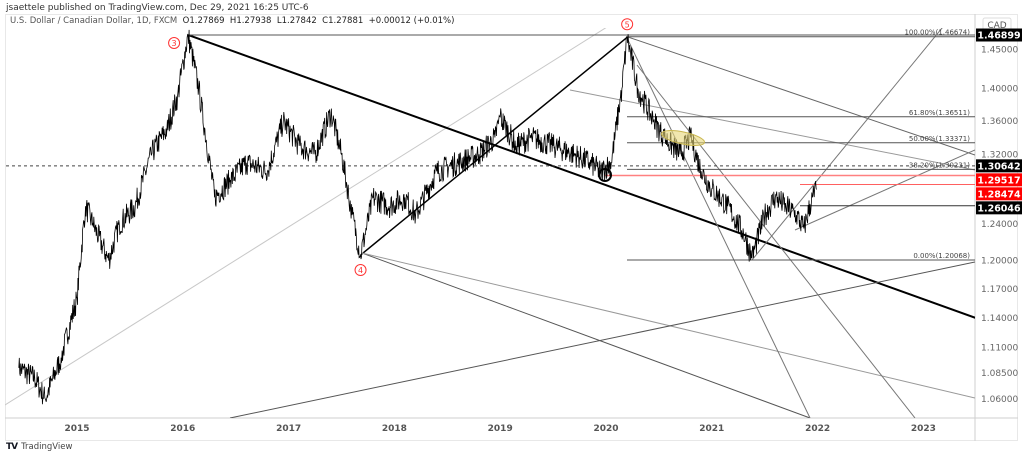 The height and width of the screenshot is (458, 1024). Describe the element at coordinates (203, 21) in the screenshot. I see `open-value: O1.27869` at that location.